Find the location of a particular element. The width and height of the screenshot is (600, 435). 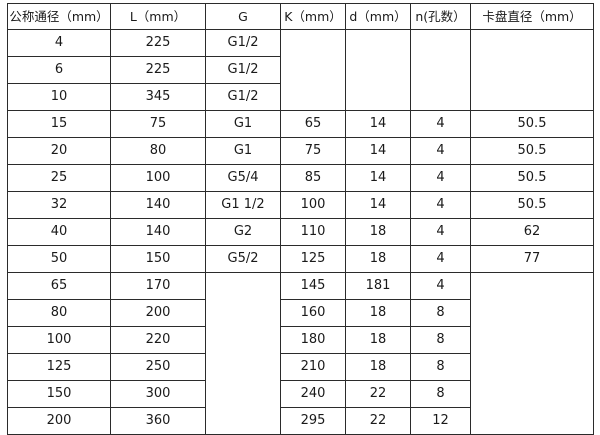

cell-length: 250 is located at coordinates (158, 367).